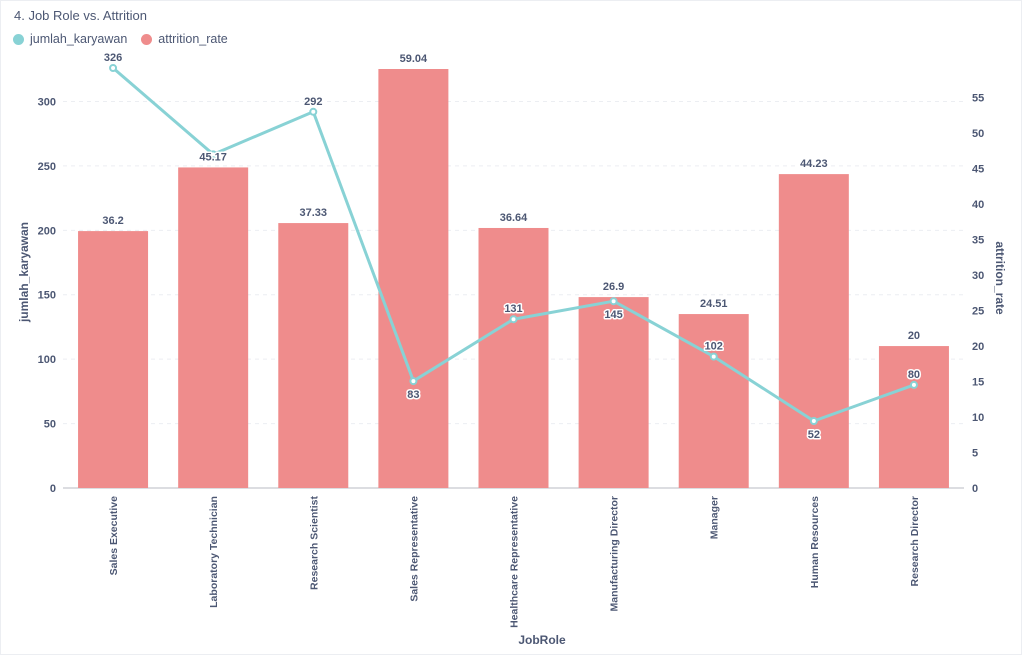 The image size is (1022, 656). Describe the element at coordinates (615, 554) in the screenshot. I see `x-tick-label-5: Manufacturing Director` at that location.